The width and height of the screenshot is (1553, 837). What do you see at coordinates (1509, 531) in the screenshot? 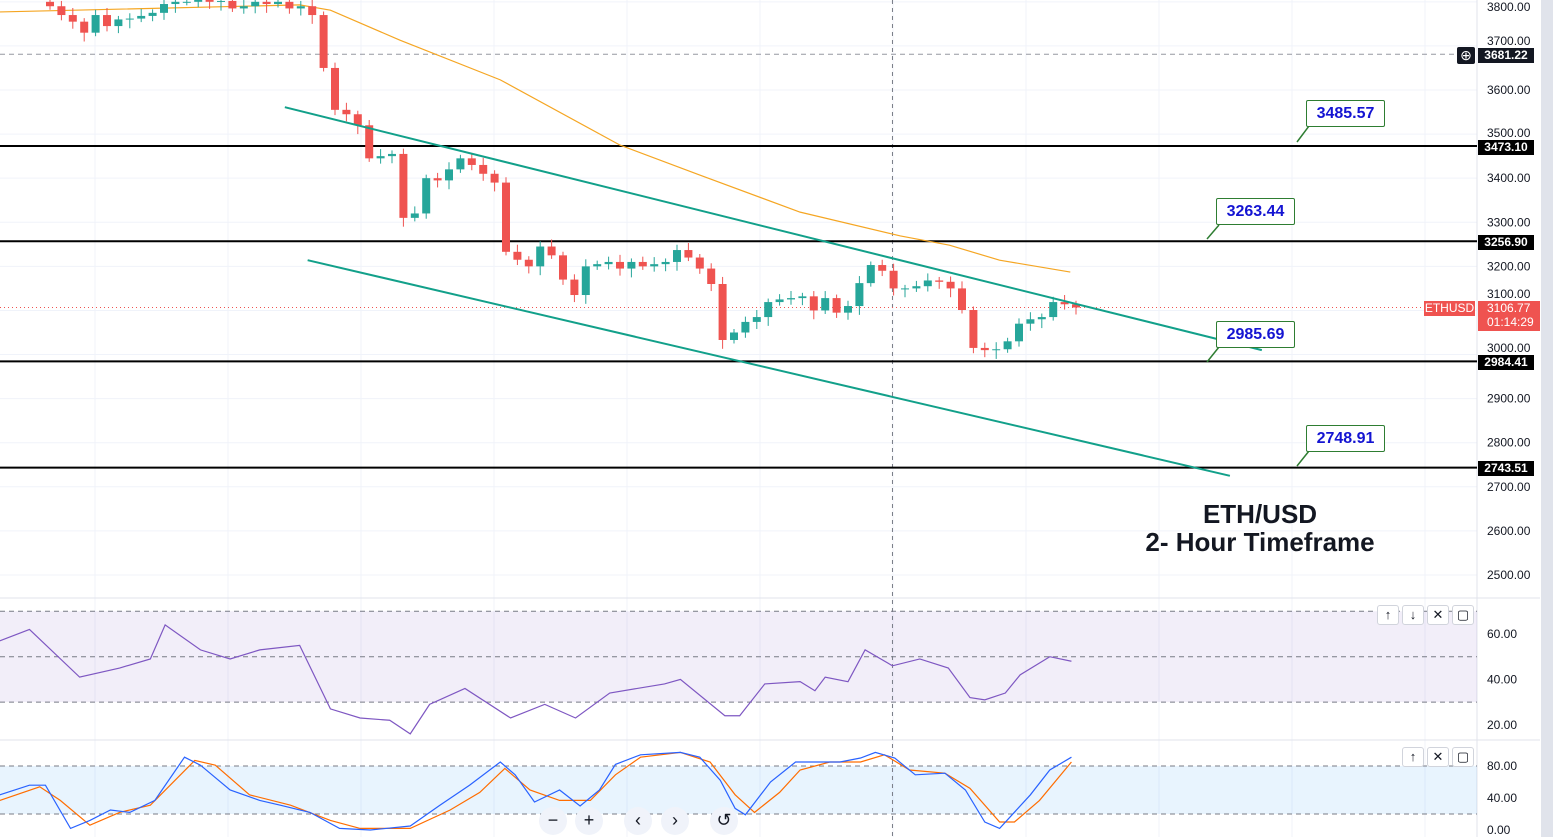
I see `price-tick-label: 2600.00` at bounding box center [1509, 531].